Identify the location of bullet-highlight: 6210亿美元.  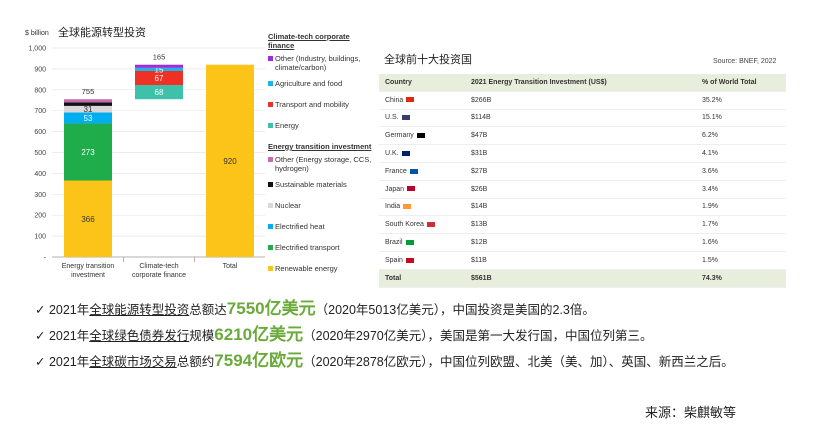
(259, 334).